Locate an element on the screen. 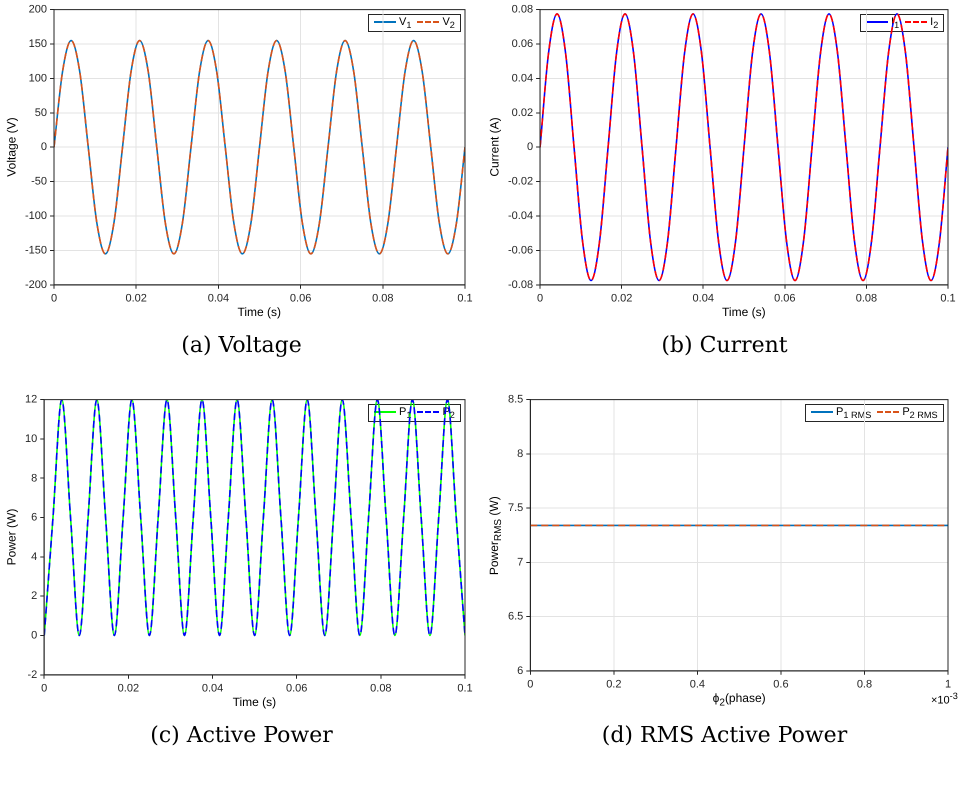 The width and height of the screenshot is (966, 791). y-tick-label: 50 is located at coordinates (41, 112).